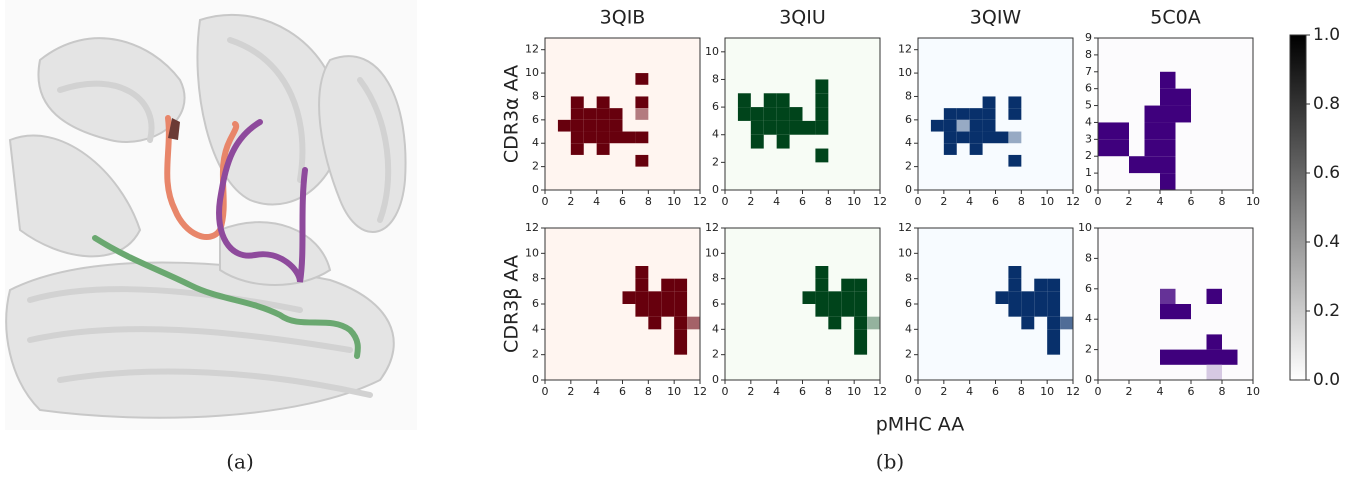 Image resolution: width=1357 pixels, height=485 pixels. I want to click on y-tick-label: 9, so click(1088, 37).